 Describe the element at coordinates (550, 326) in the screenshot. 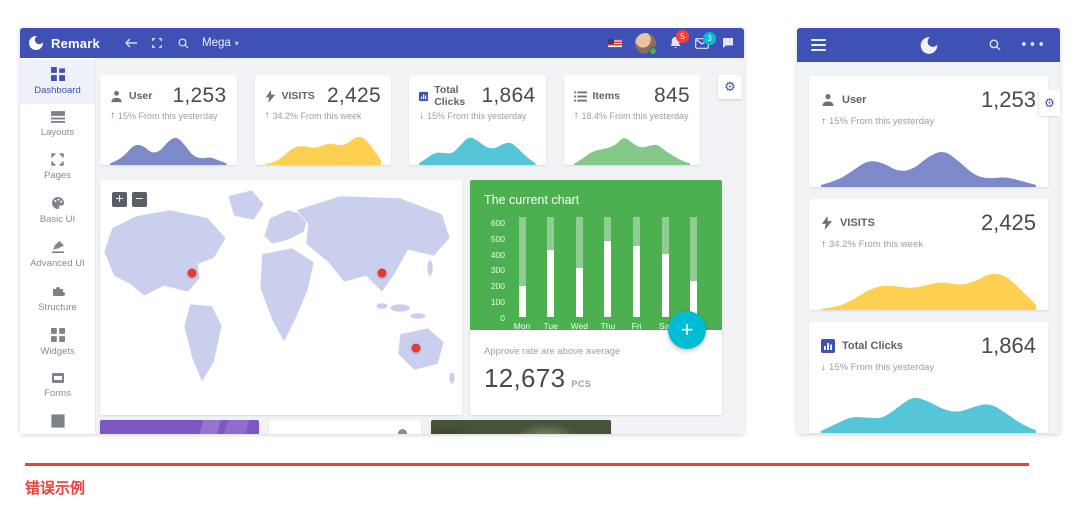

I see `bar-category-label: Tue` at that location.